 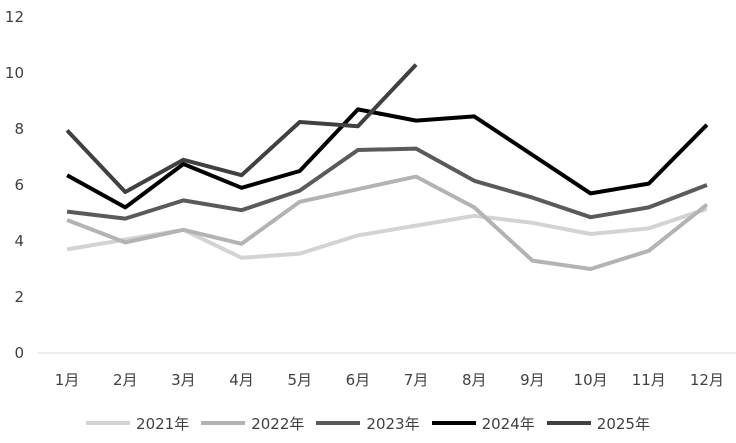 What do you see at coordinates (299, 380) in the screenshot?
I see `x-tick-label: 5月` at bounding box center [299, 380].